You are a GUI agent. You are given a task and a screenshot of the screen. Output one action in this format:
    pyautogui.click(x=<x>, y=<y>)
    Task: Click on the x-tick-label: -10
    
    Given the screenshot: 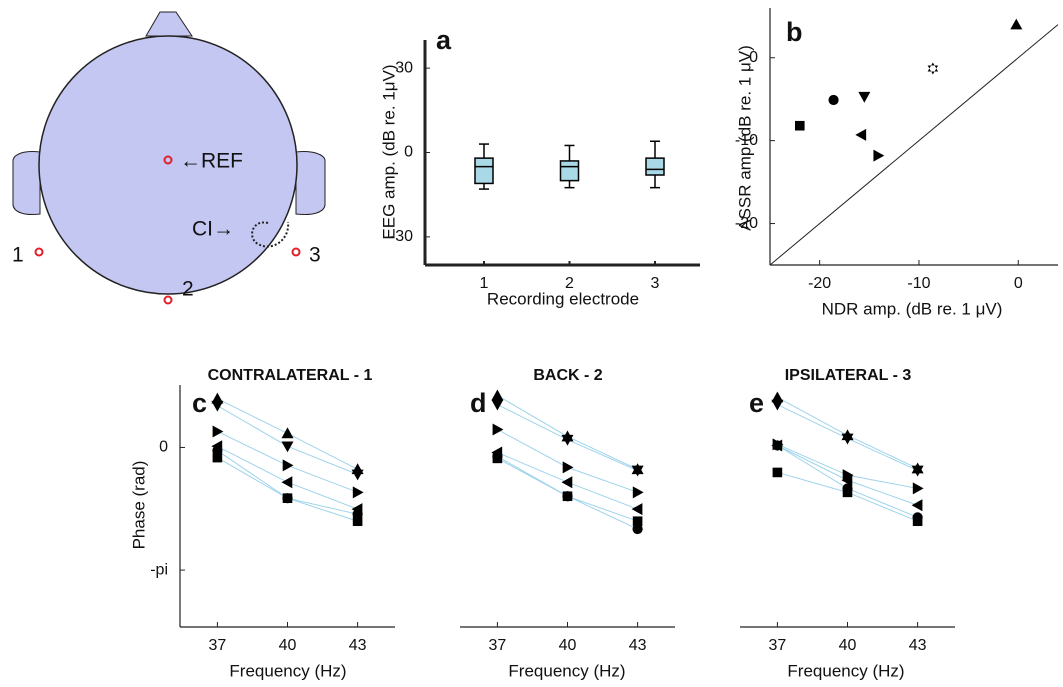 What is the action you would take?
    pyautogui.click(x=918, y=283)
    